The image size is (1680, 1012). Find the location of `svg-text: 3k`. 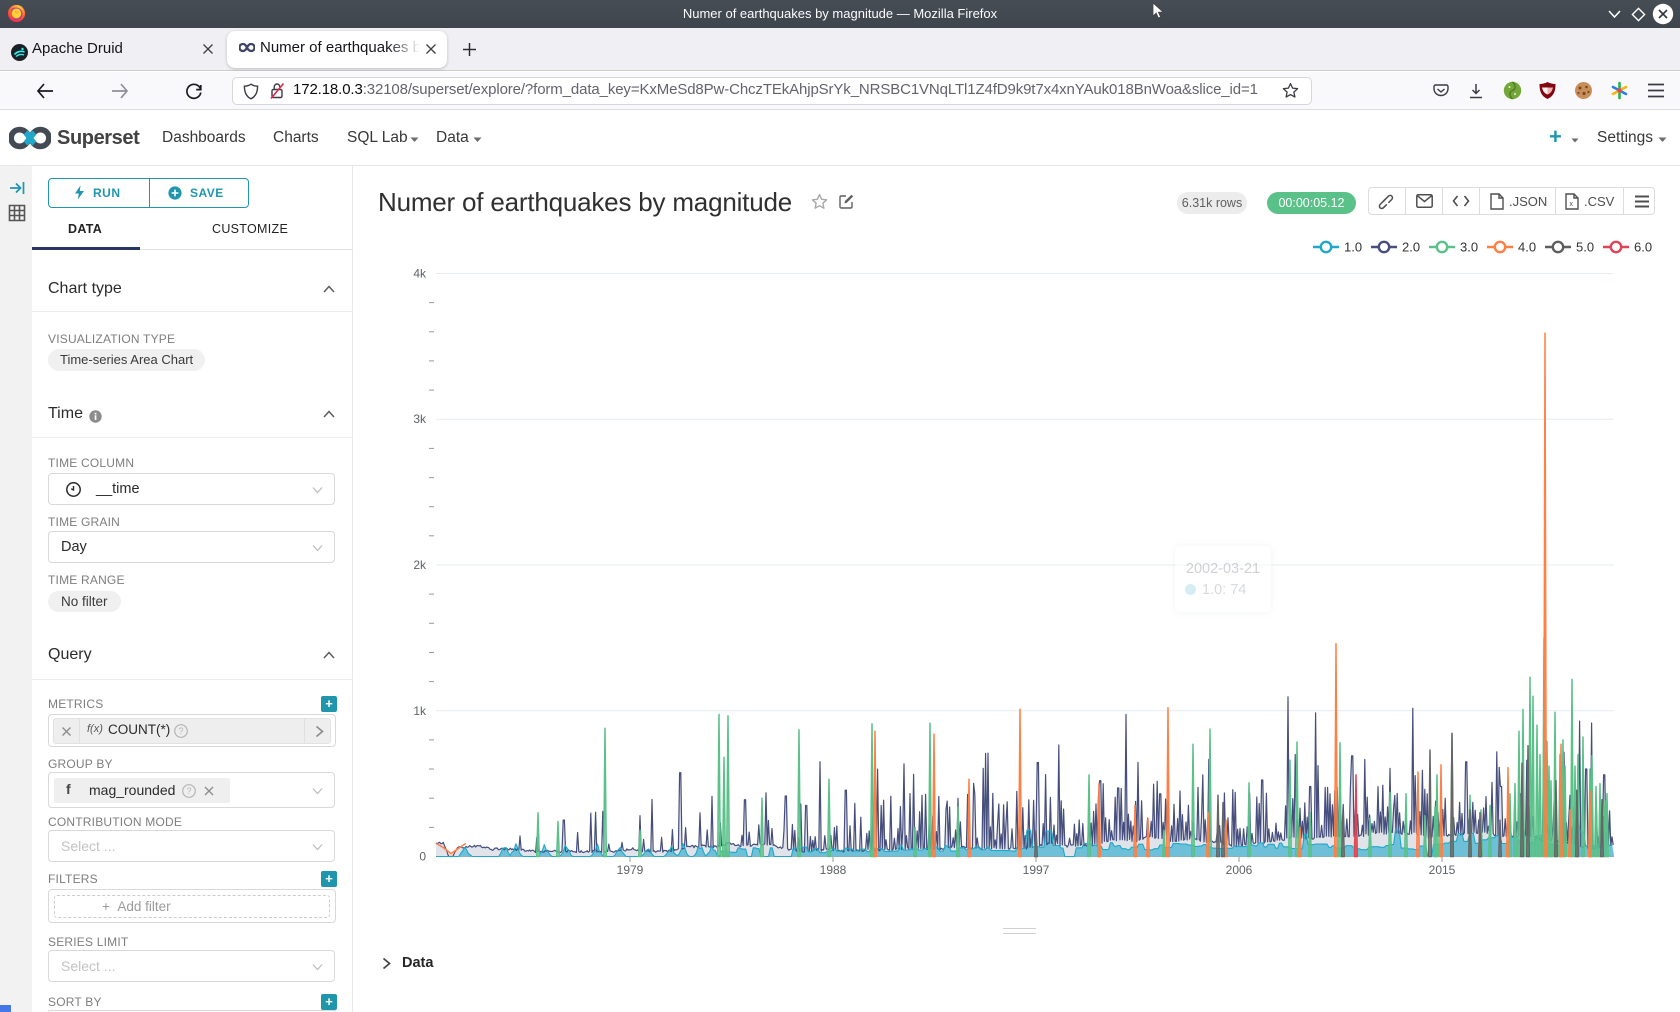

svg-text: 3k is located at coordinates (420, 419).